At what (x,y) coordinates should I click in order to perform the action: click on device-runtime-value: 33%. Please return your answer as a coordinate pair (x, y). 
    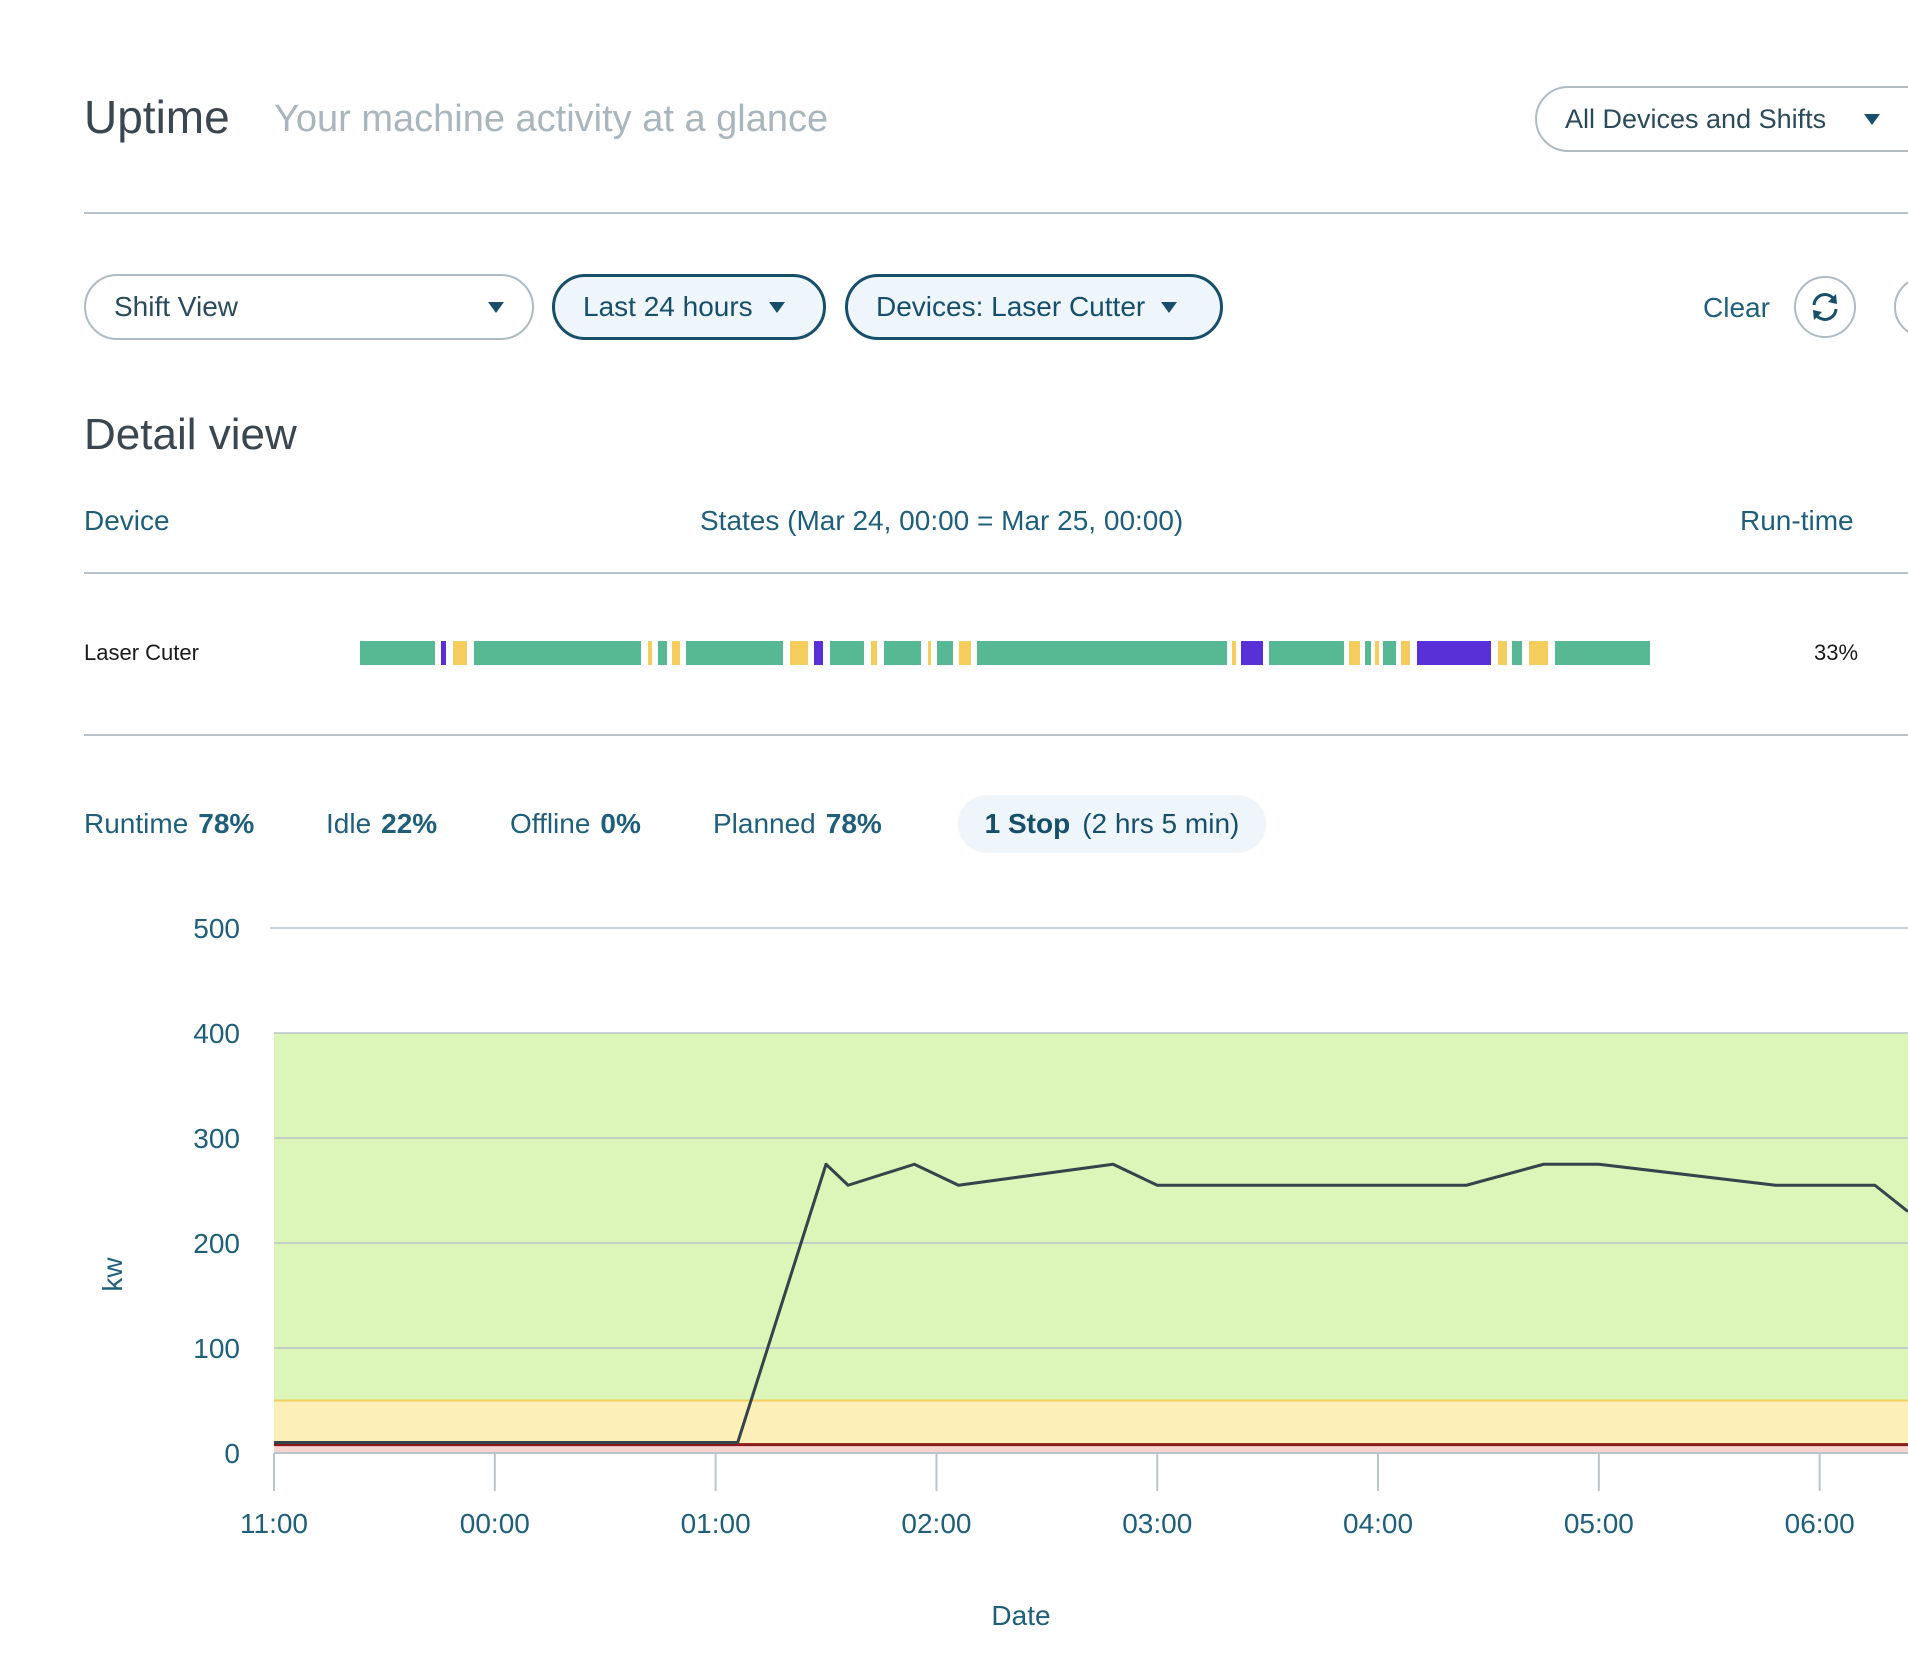
    Looking at the image, I should click on (1836, 652).